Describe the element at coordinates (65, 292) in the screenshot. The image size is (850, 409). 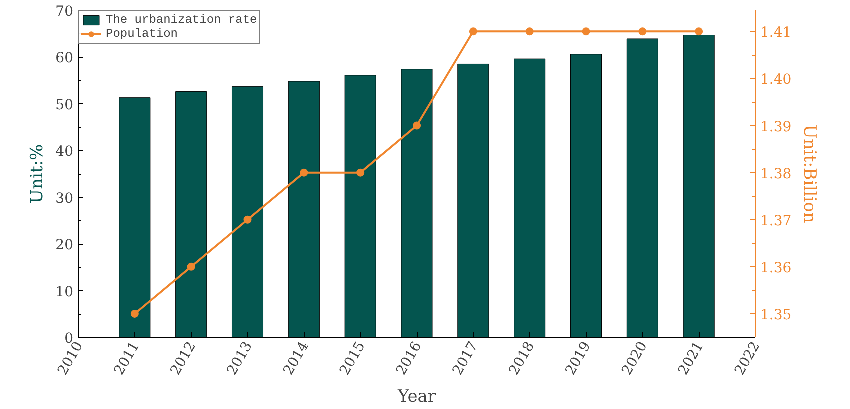
I see `y-tick-label: 10` at that location.